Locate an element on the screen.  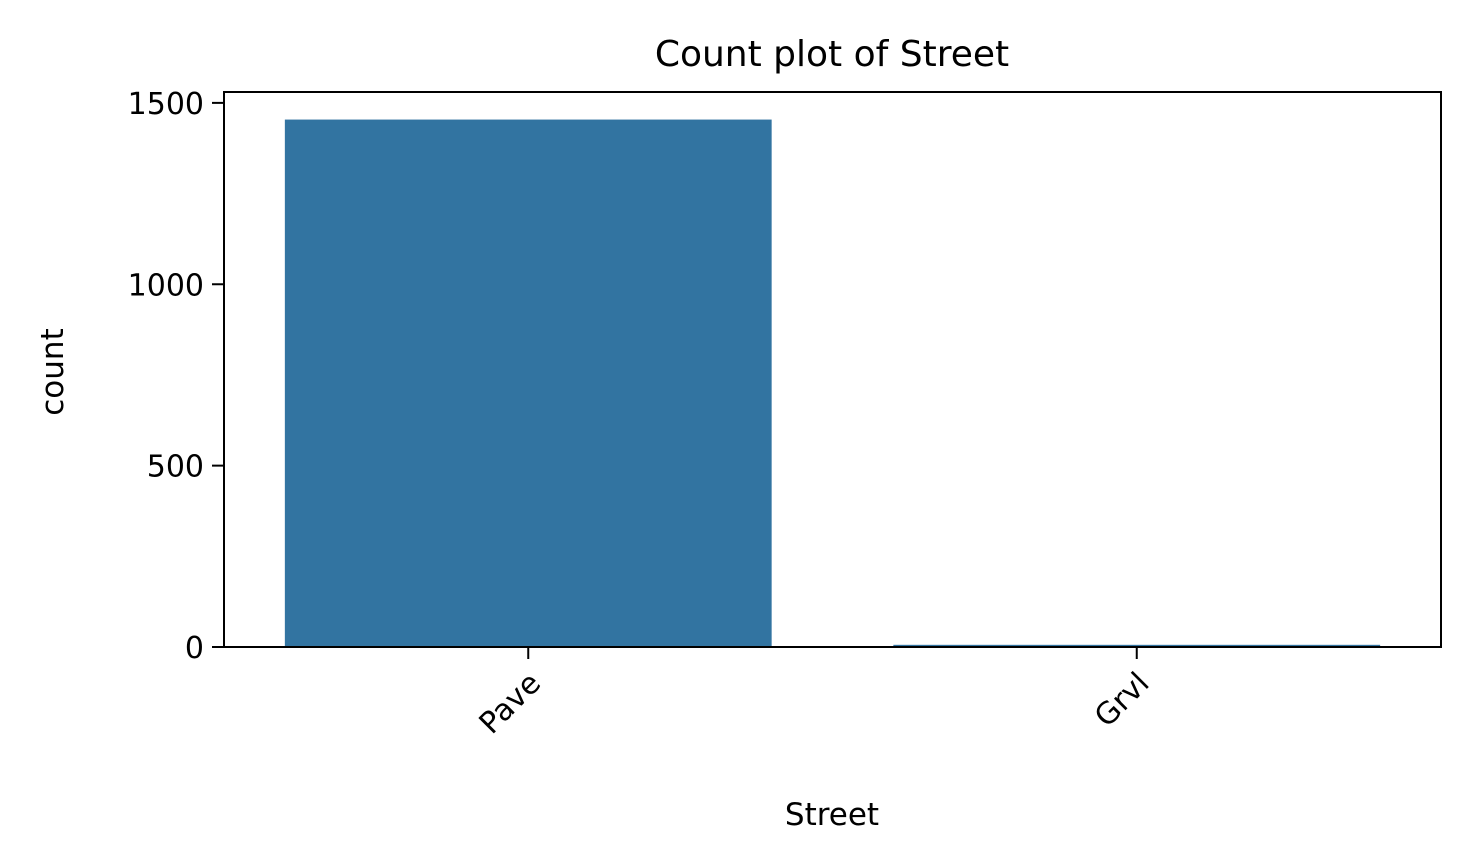
y-tick-label: 1000 is located at coordinates (166, 285).